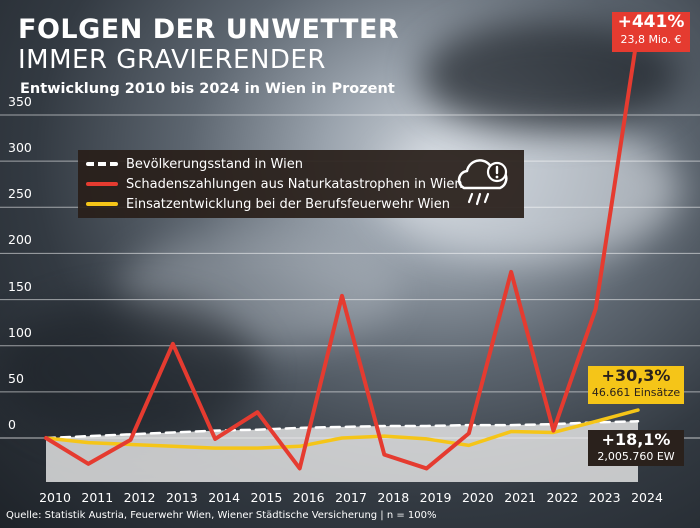  Describe the element at coordinates (20, 286) in the screenshot. I see `y-tick-label: 150` at that location.